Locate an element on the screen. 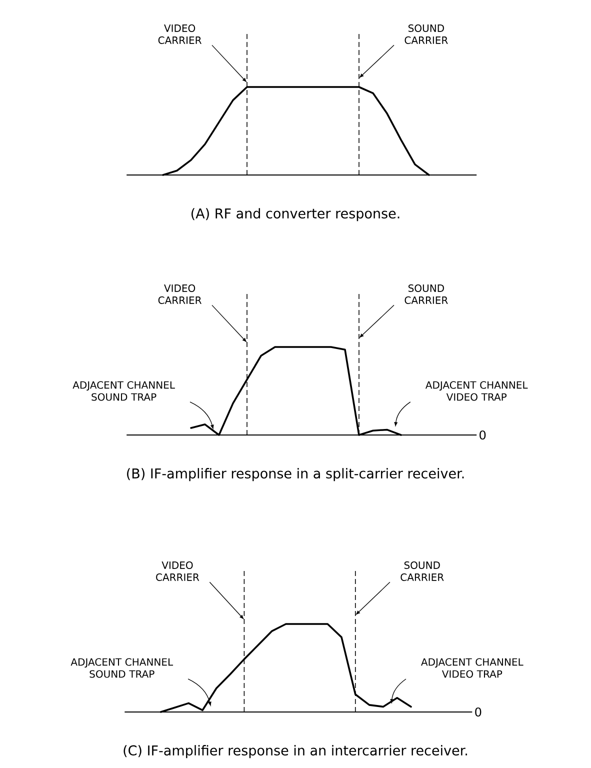  text: (A) RF and converter response. is located at coordinates (296, 215).